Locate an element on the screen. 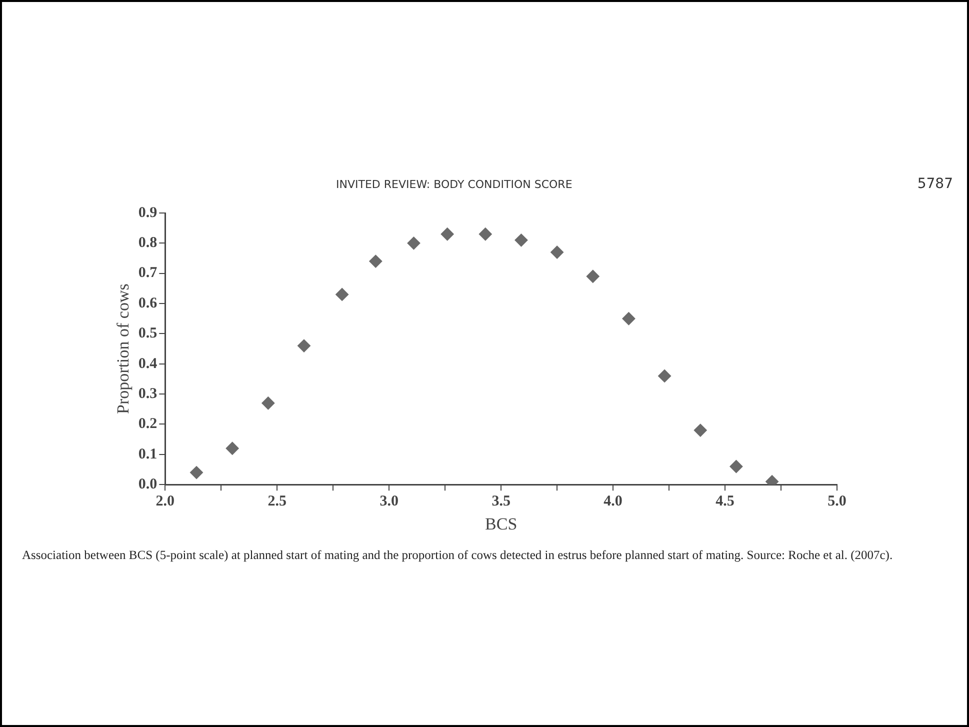  x-tick-label: 3.5 is located at coordinates (501, 501).